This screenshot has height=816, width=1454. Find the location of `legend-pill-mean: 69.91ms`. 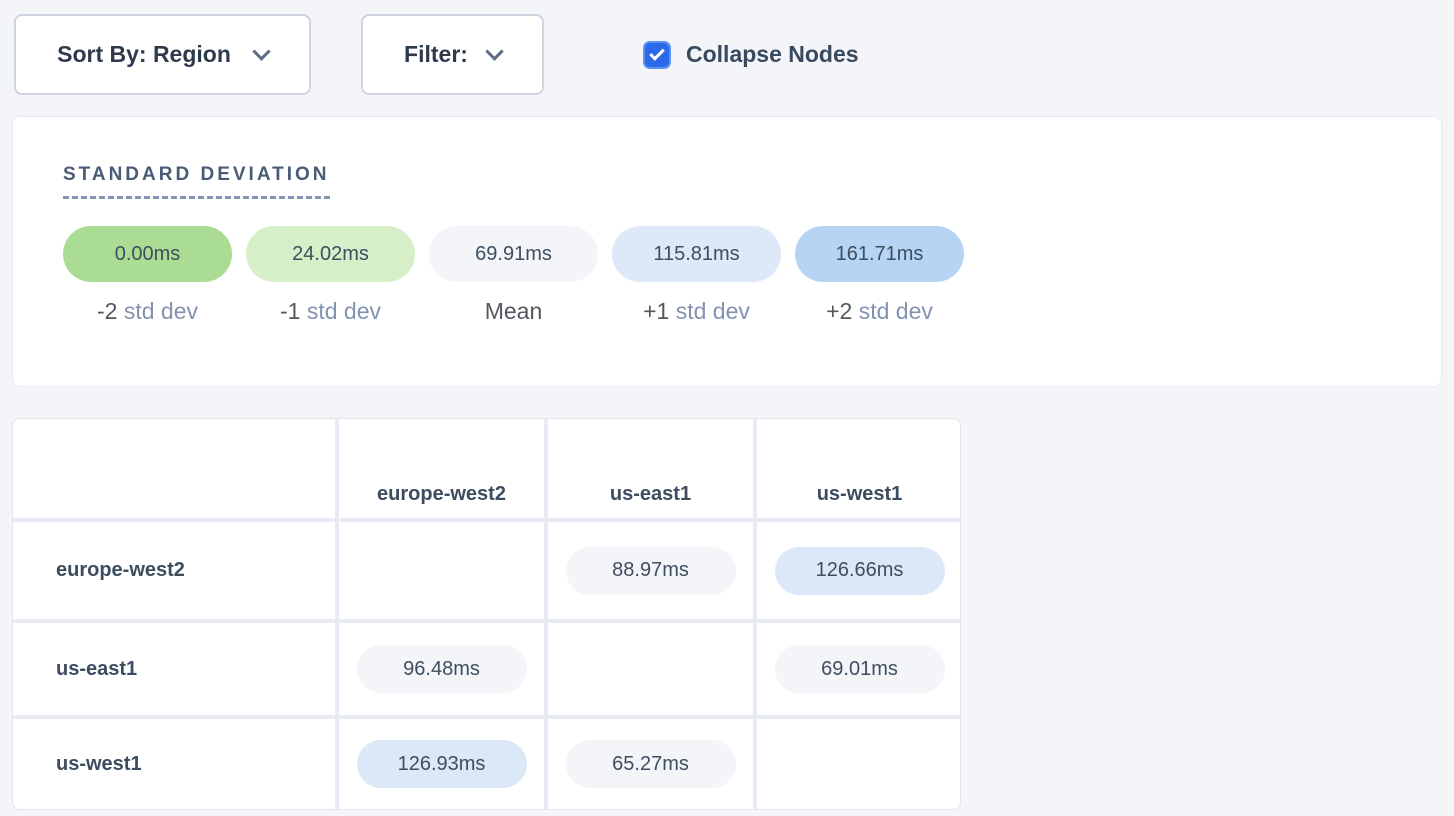

legend-pill-mean: 69.91ms is located at coordinates (513, 254).